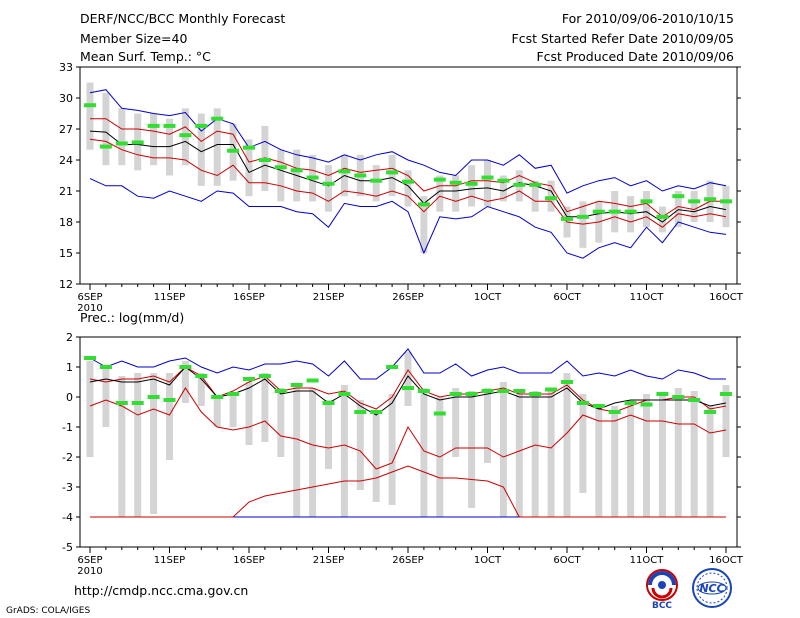  What do you see at coordinates (69, 397) in the screenshot?
I see `y-tick-label: 0` at bounding box center [69, 397].